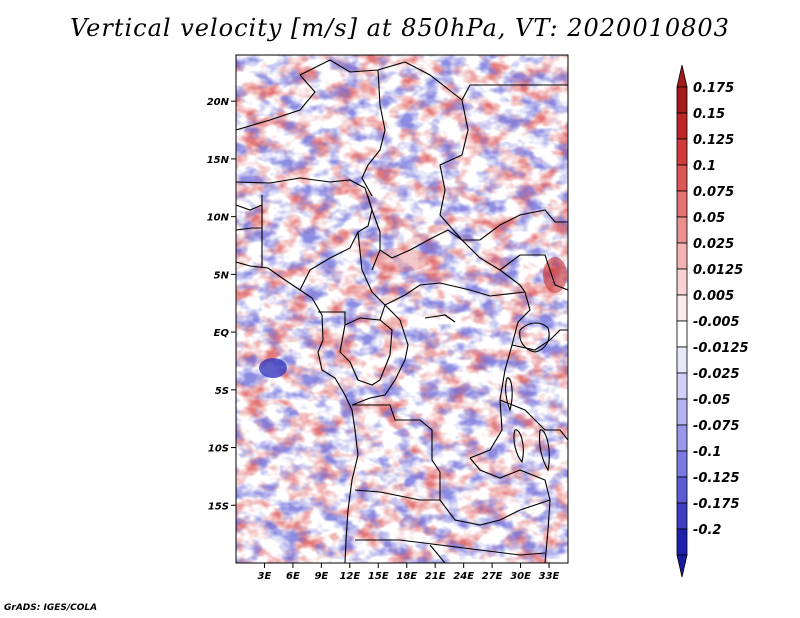 This screenshot has width=800, height=618. I want to click on lakes, so click(487, 393).